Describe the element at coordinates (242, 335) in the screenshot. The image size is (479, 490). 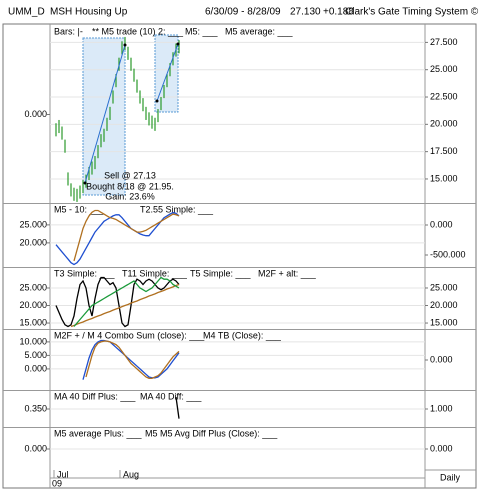
I see `legend-entry: M4 TB (Close): ___` at that location.